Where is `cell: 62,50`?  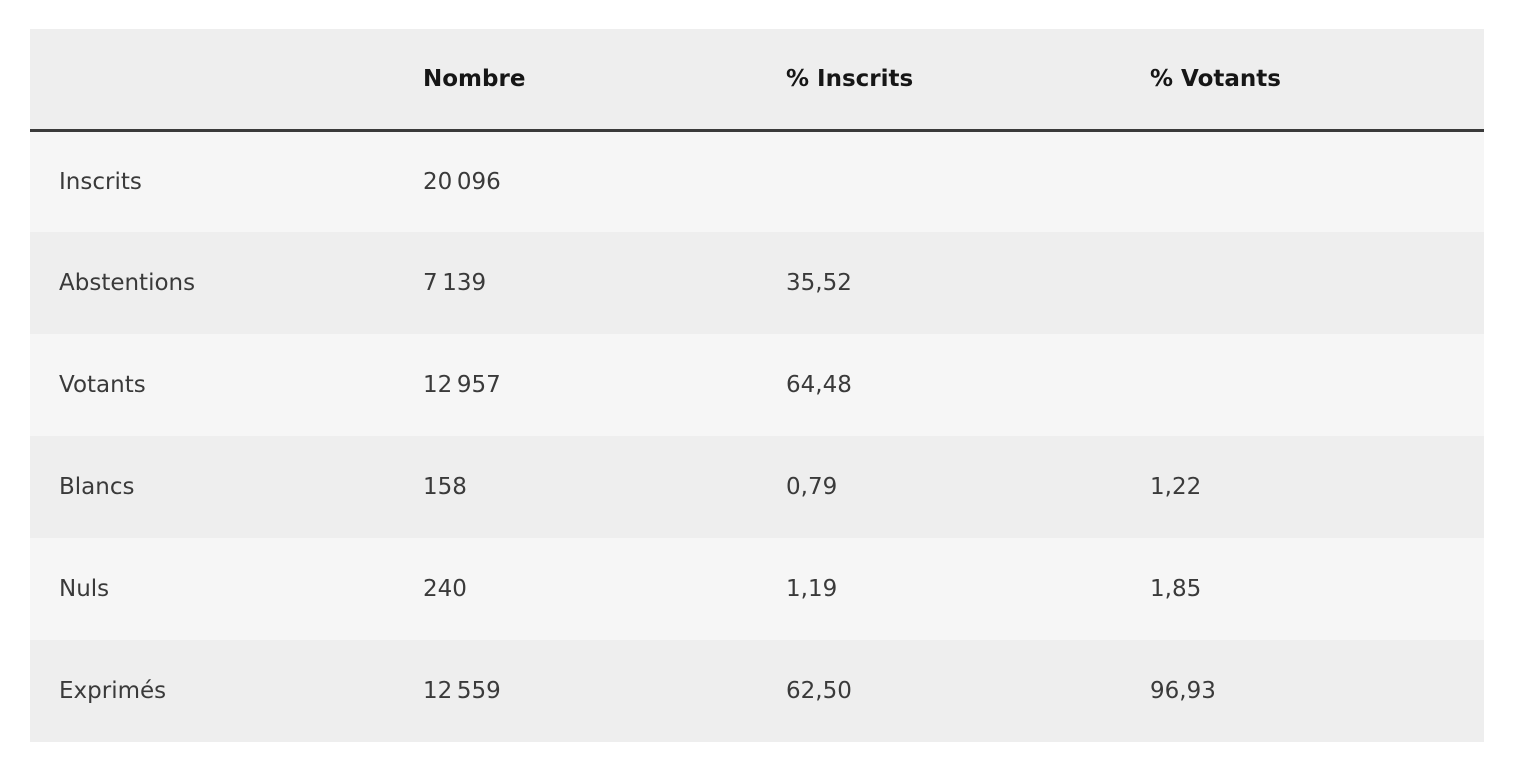 cell: 62,50 is located at coordinates (819, 691).